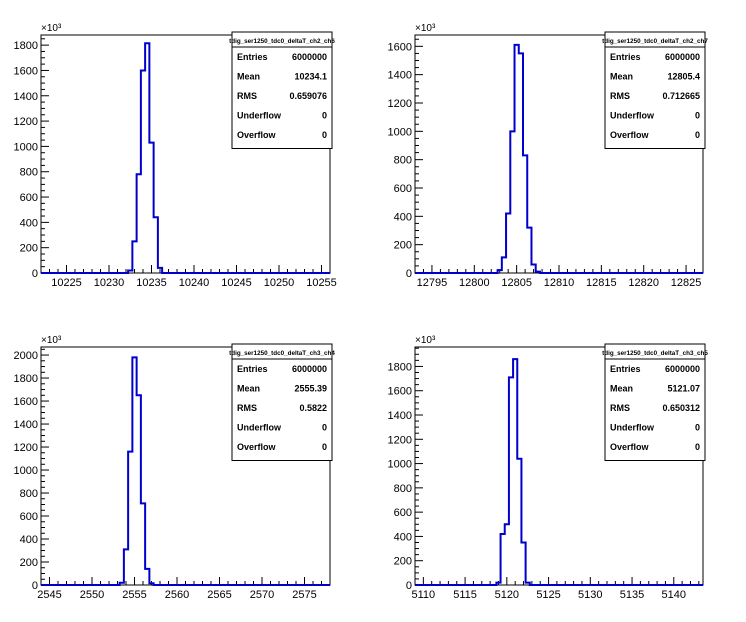  Describe the element at coordinates (474, 283) in the screenshot. I see `x-tick-label: 12800` at that location.